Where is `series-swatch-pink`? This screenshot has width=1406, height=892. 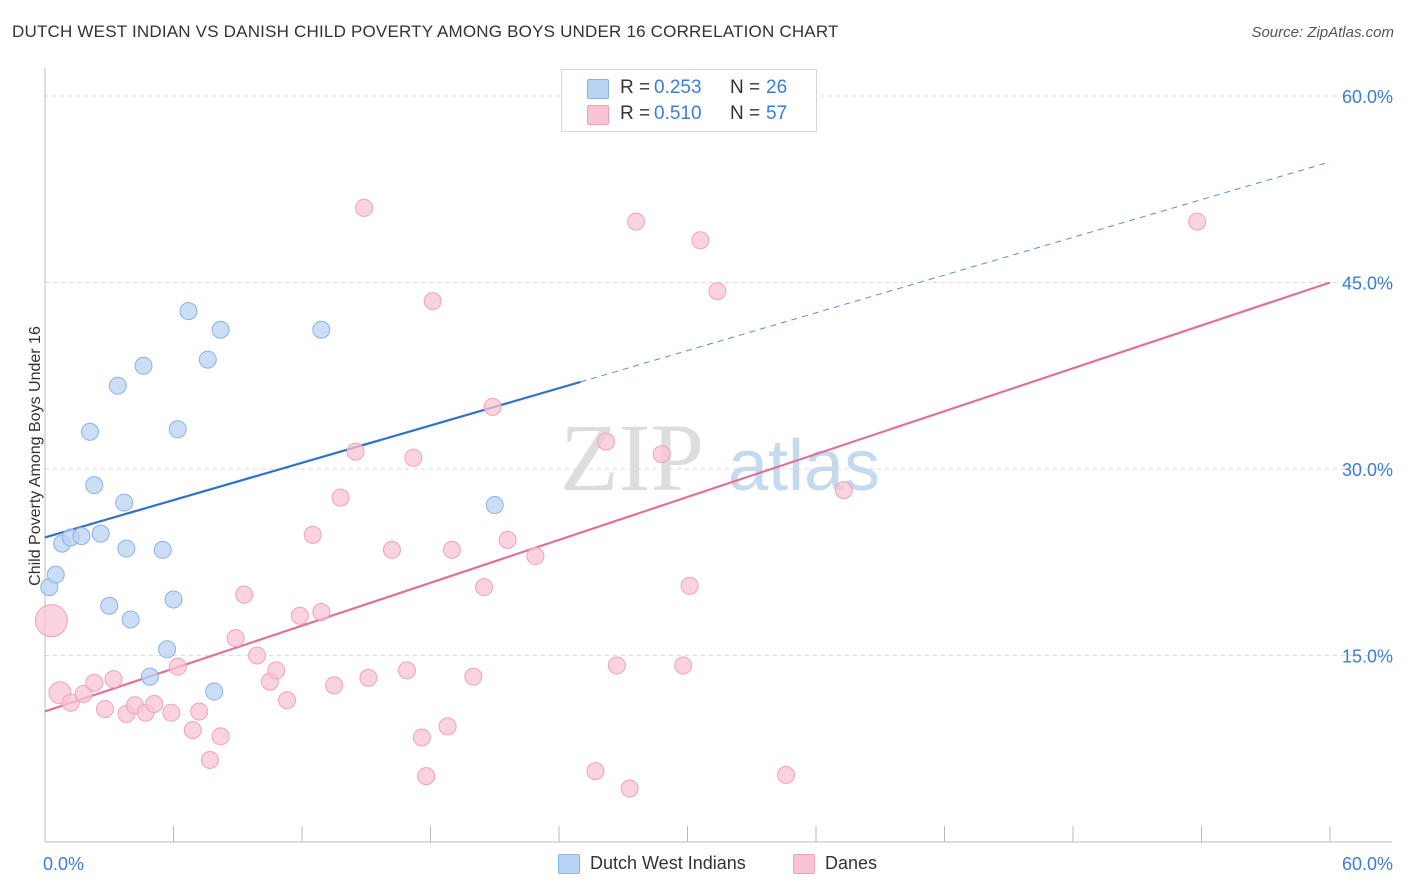 series-swatch-pink is located at coordinates (804, 864).